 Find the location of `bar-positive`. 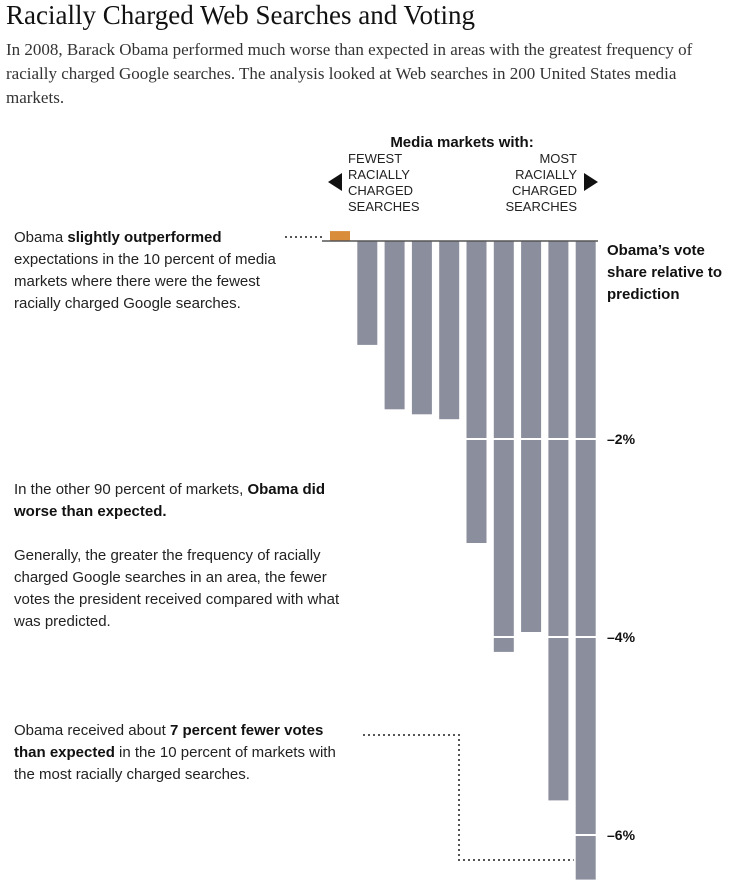

bar-positive is located at coordinates (340, 236).